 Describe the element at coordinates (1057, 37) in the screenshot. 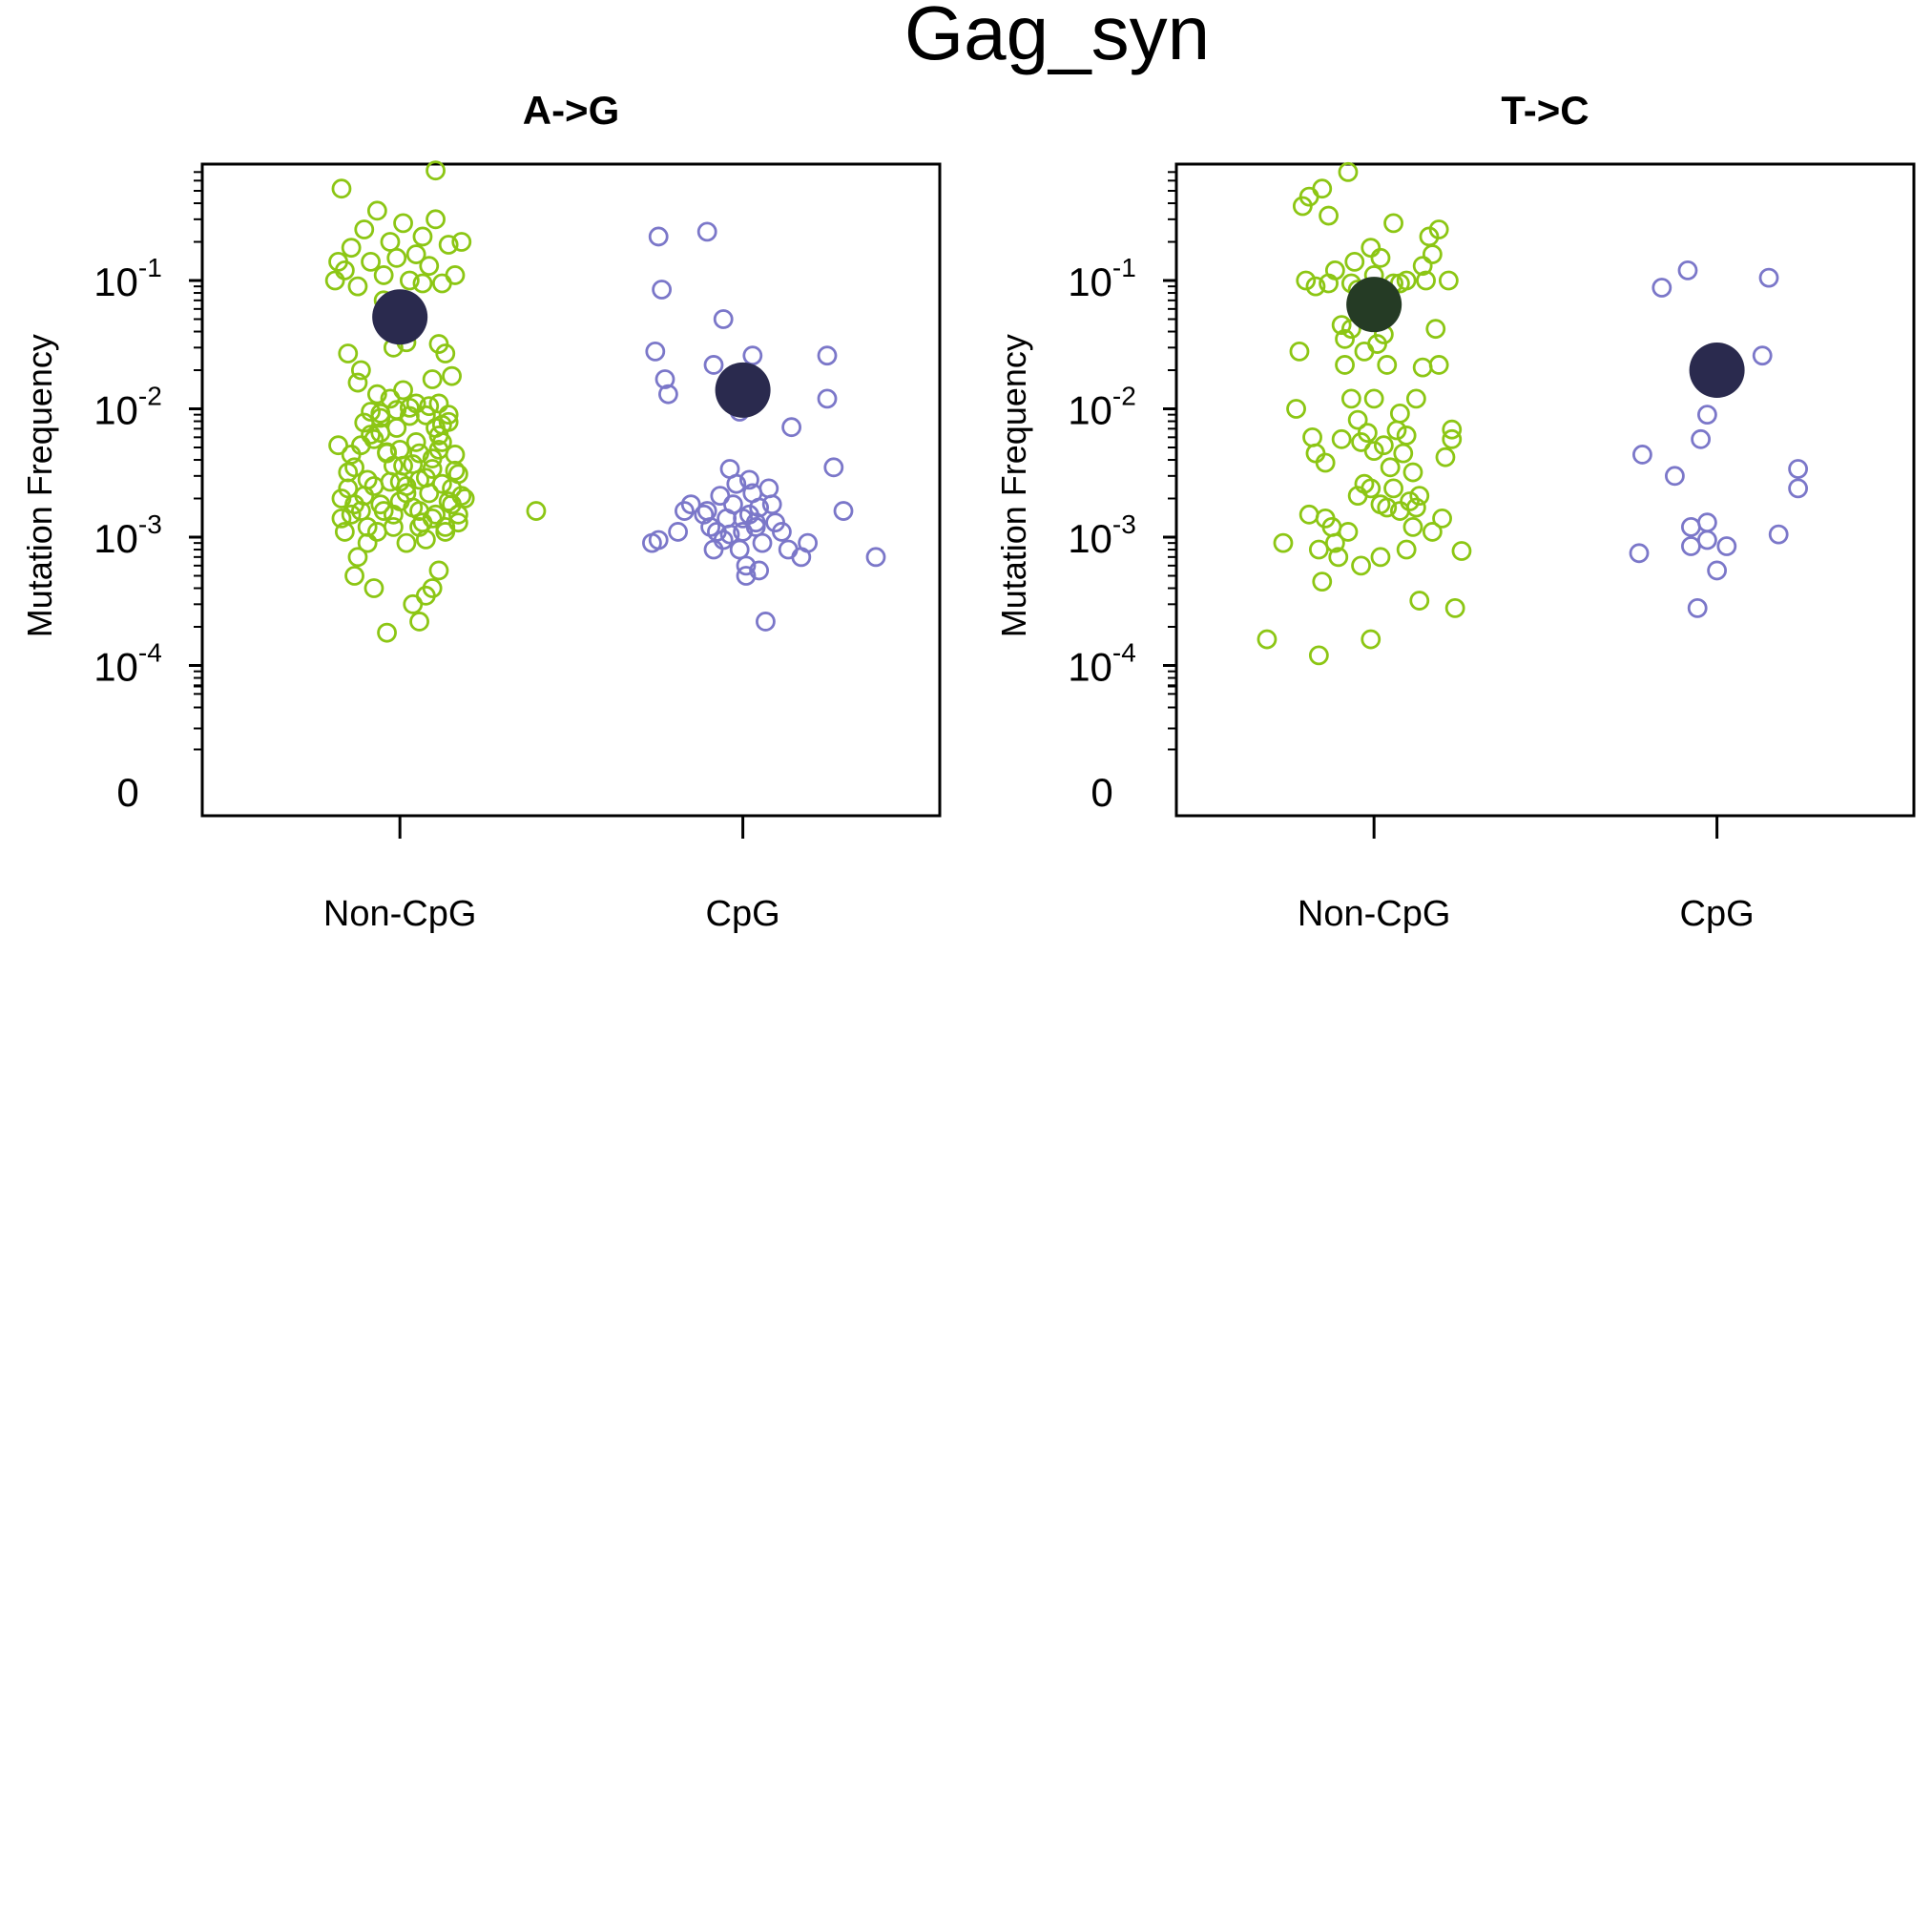

I see `figure-title: Gag_syn` at that location.